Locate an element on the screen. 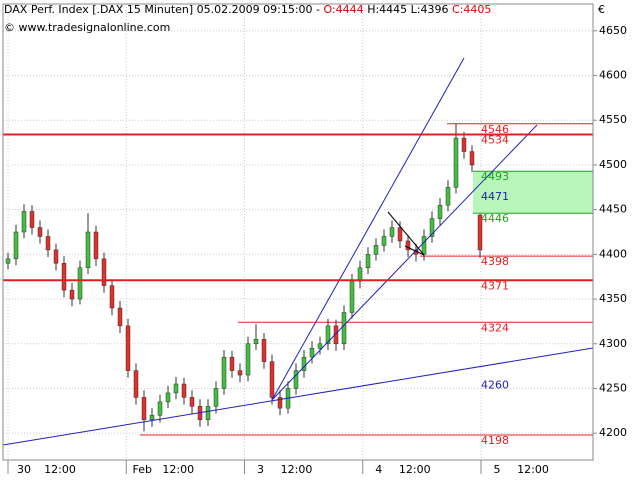 Image resolution: width=640 pixels, height=484 pixels. title-high-low: H:4445 L:4396 is located at coordinates (407, 9).